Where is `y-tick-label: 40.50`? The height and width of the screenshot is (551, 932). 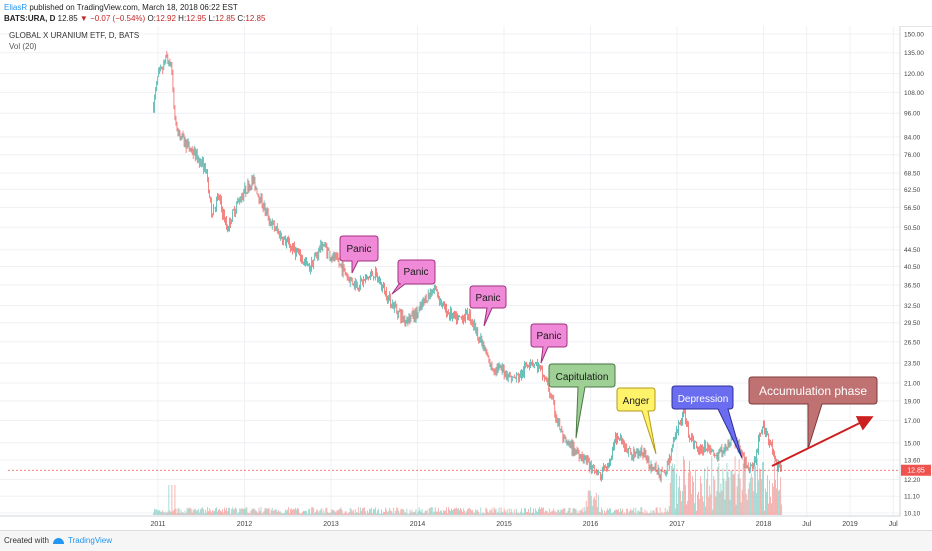 y-tick-label: 40.50 is located at coordinates (912, 267).